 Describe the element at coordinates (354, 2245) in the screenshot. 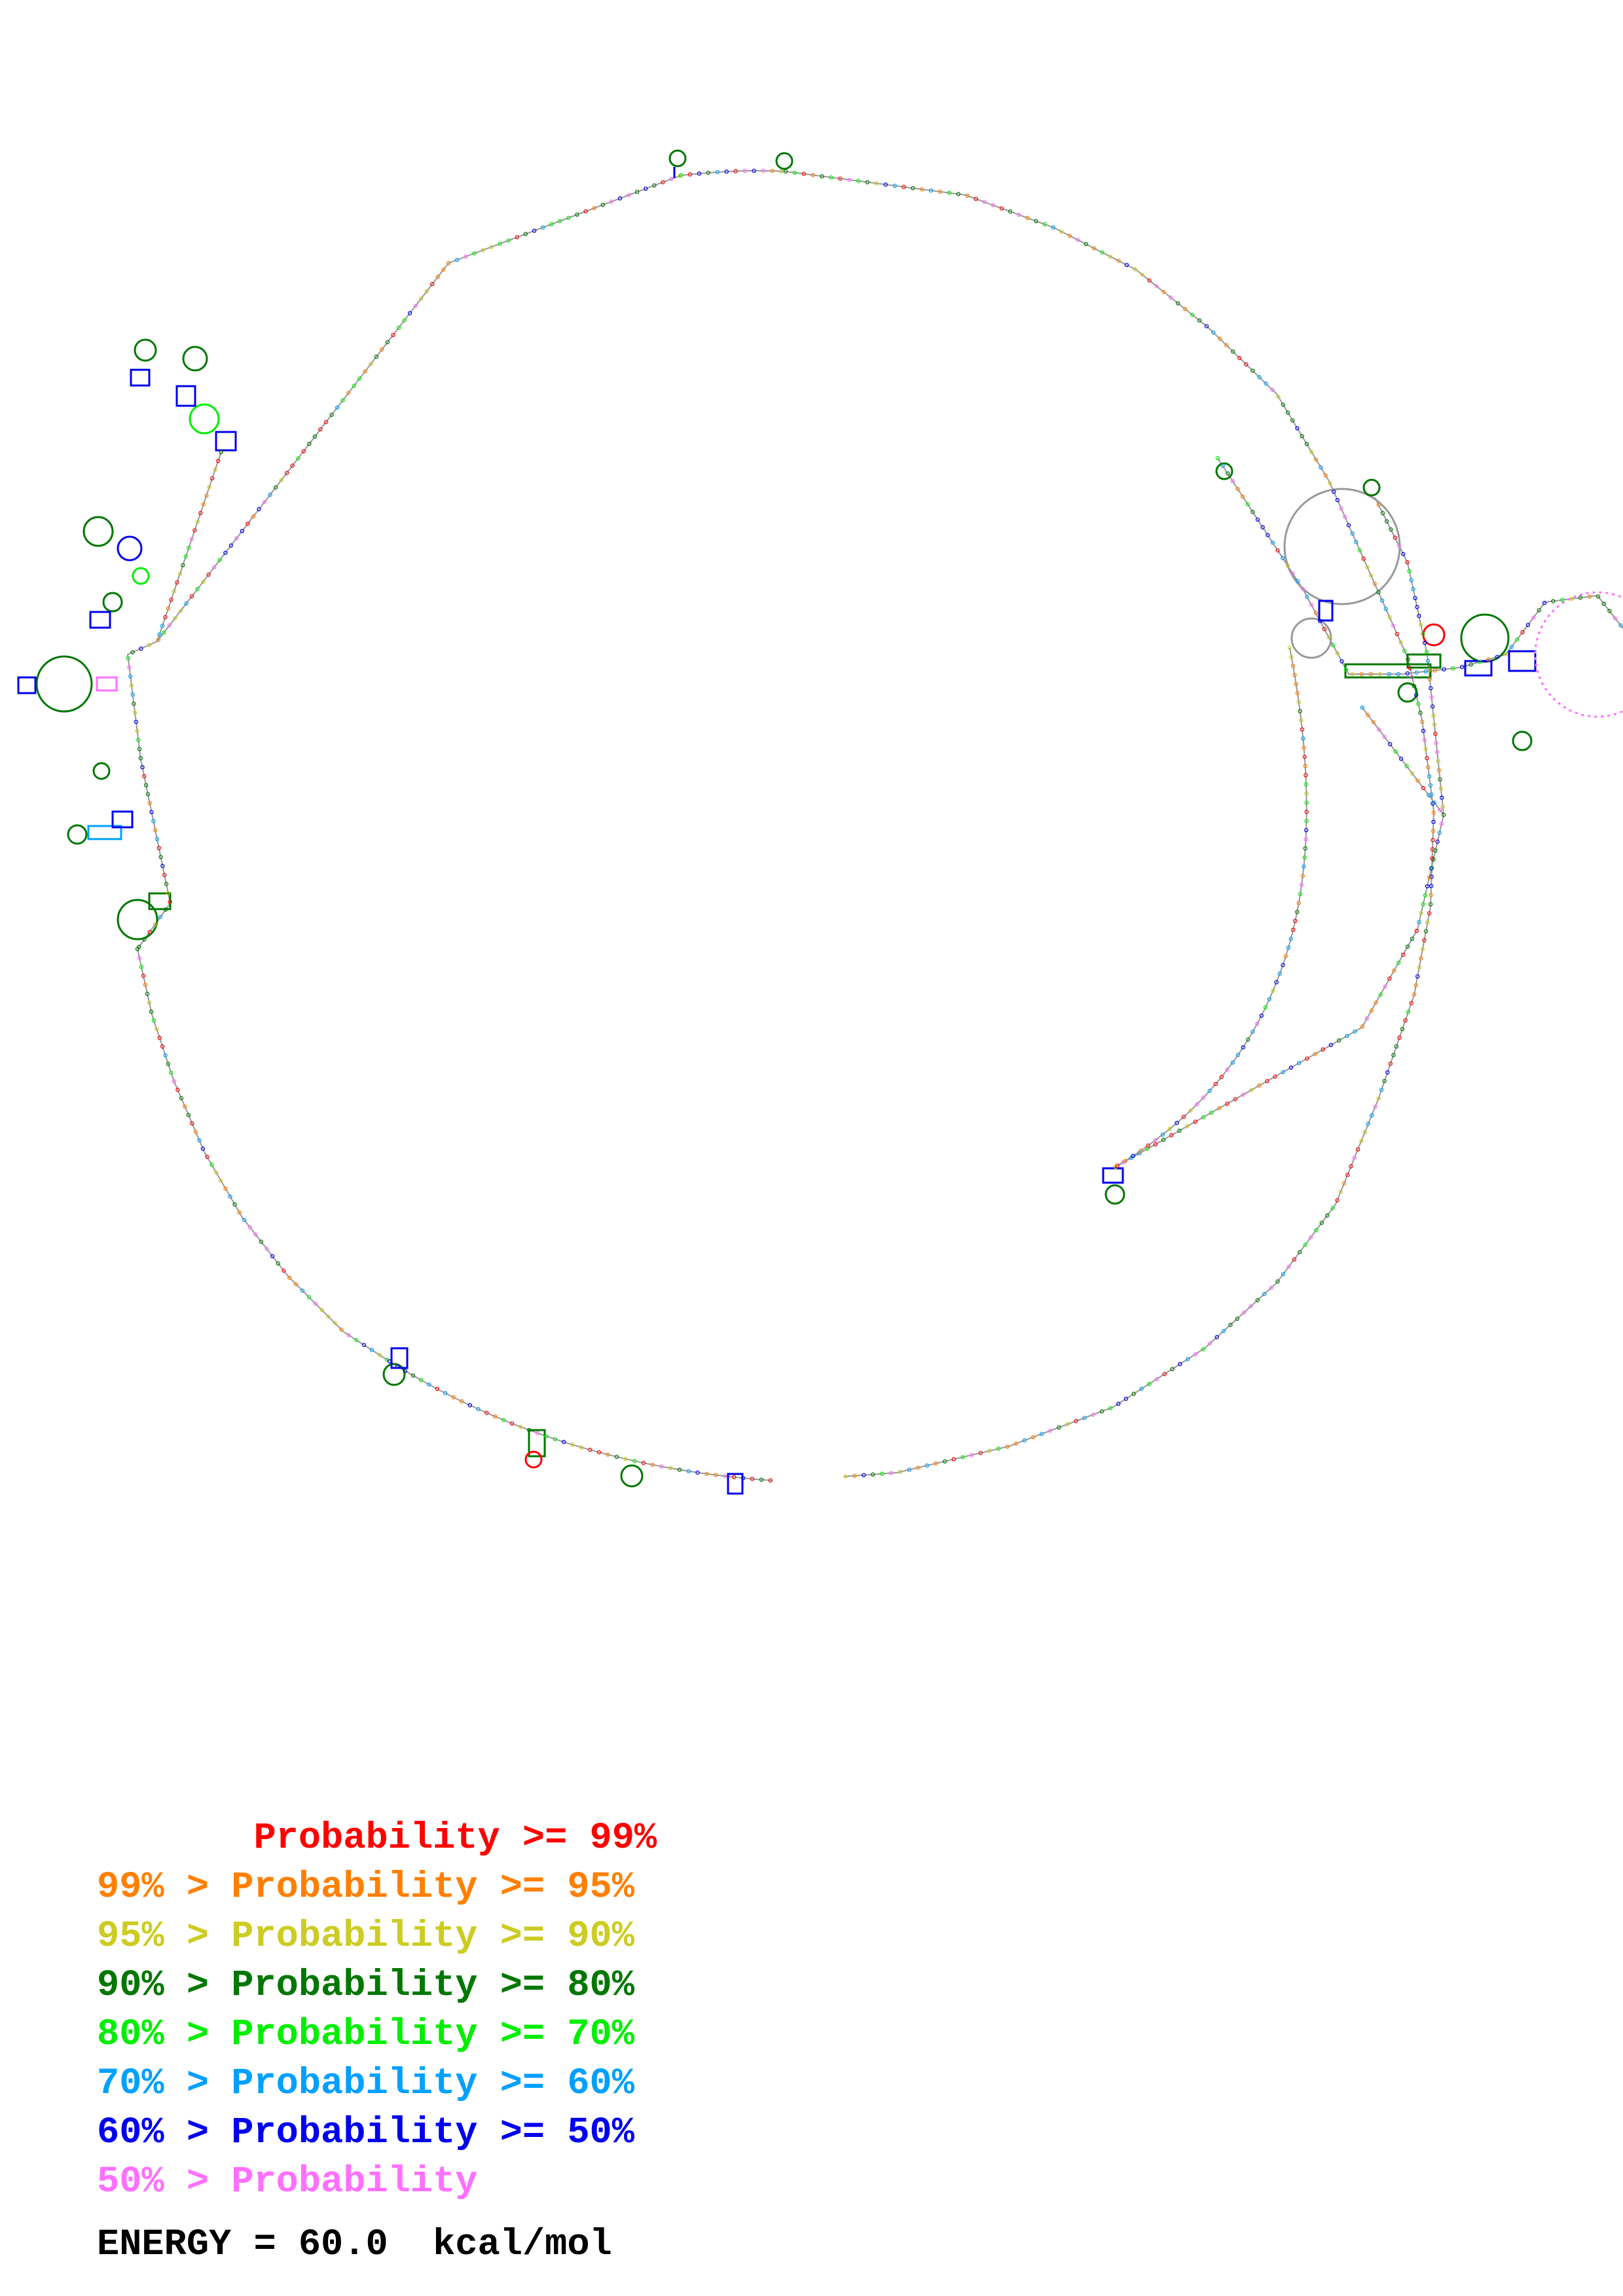

I see `energy-label: ENERGY = 60.0 kcal/mol` at that location.